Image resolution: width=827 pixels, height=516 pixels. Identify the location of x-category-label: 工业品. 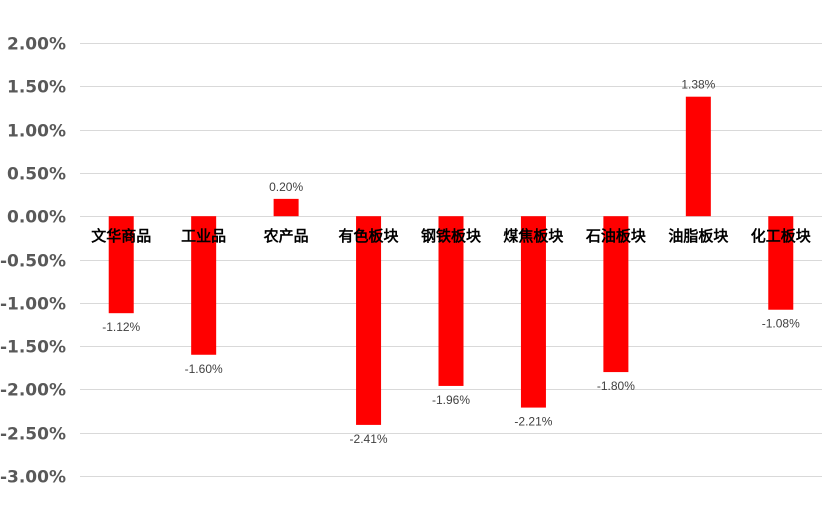
(203, 236).